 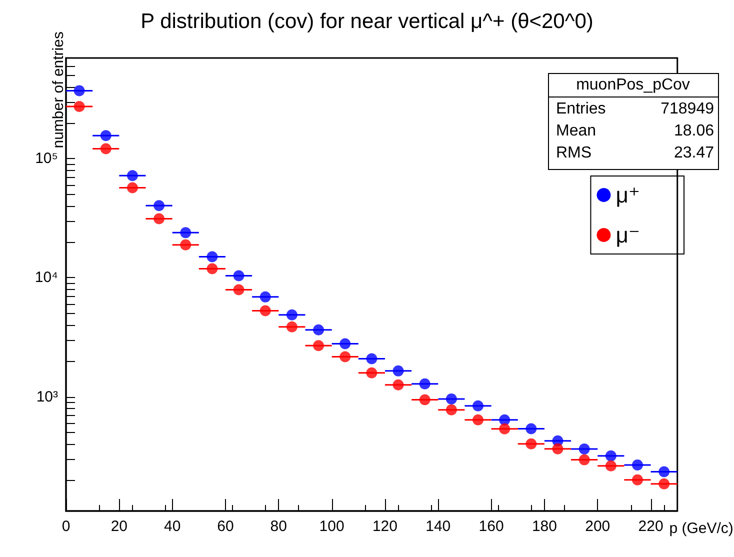 What do you see at coordinates (491, 526) in the screenshot?
I see `x-tick-label: 160` at bounding box center [491, 526].